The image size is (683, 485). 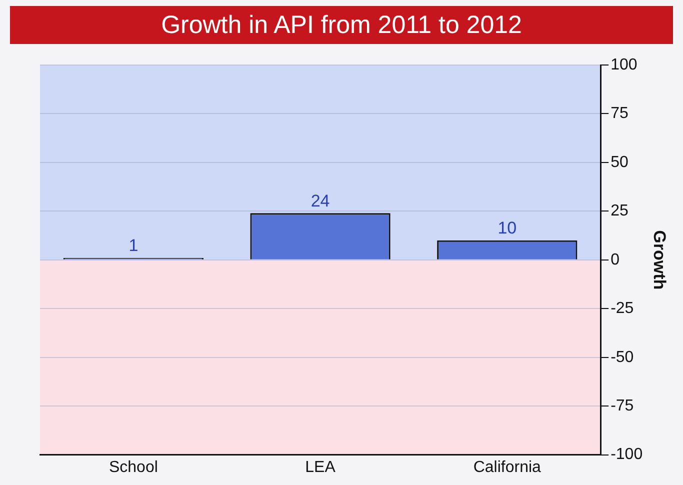 I want to click on chart-title: Growth in API from 2011 to 2012, so click(x=341, y=25).